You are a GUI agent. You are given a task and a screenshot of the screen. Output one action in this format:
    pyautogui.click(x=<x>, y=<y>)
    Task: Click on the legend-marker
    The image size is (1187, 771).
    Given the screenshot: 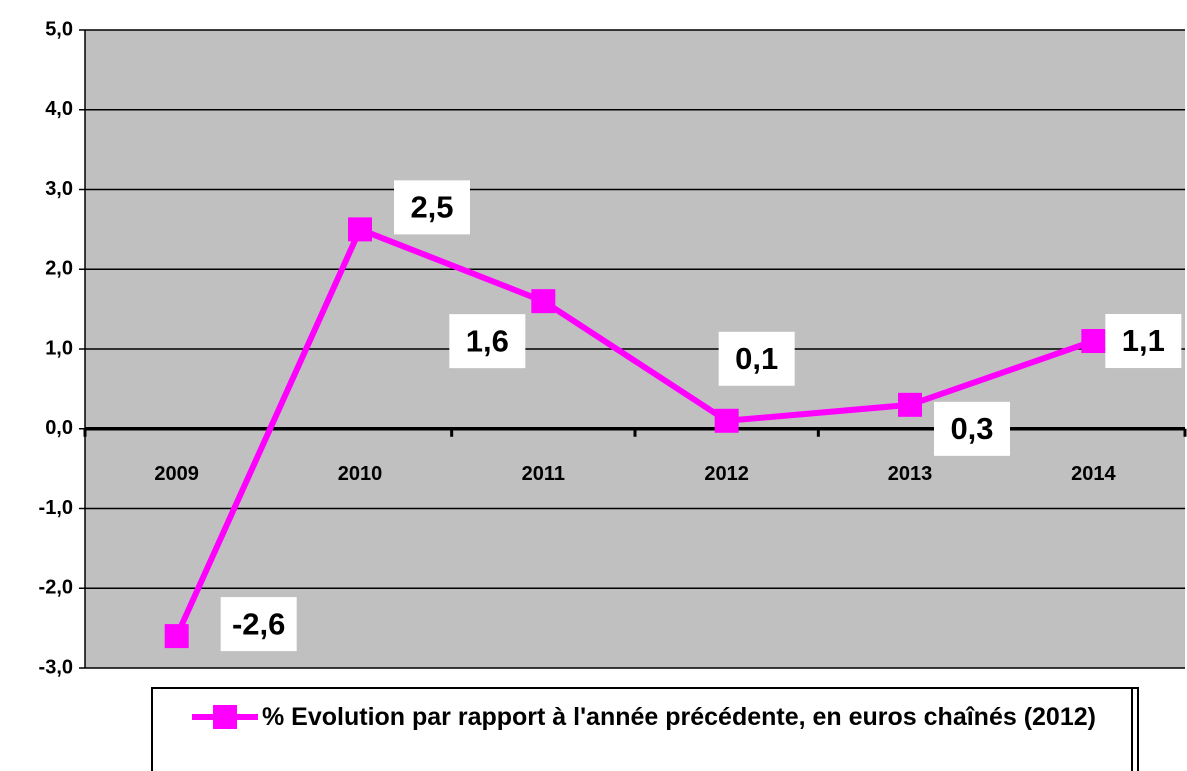 What is the action you would take?
    pyautogui.click(x=225, y=717)
    